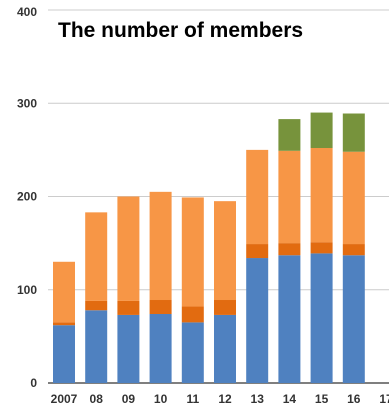 The height and width of the screenshot is (409, 389). I want to click on x-tick-15: 15, so click(322, 399).